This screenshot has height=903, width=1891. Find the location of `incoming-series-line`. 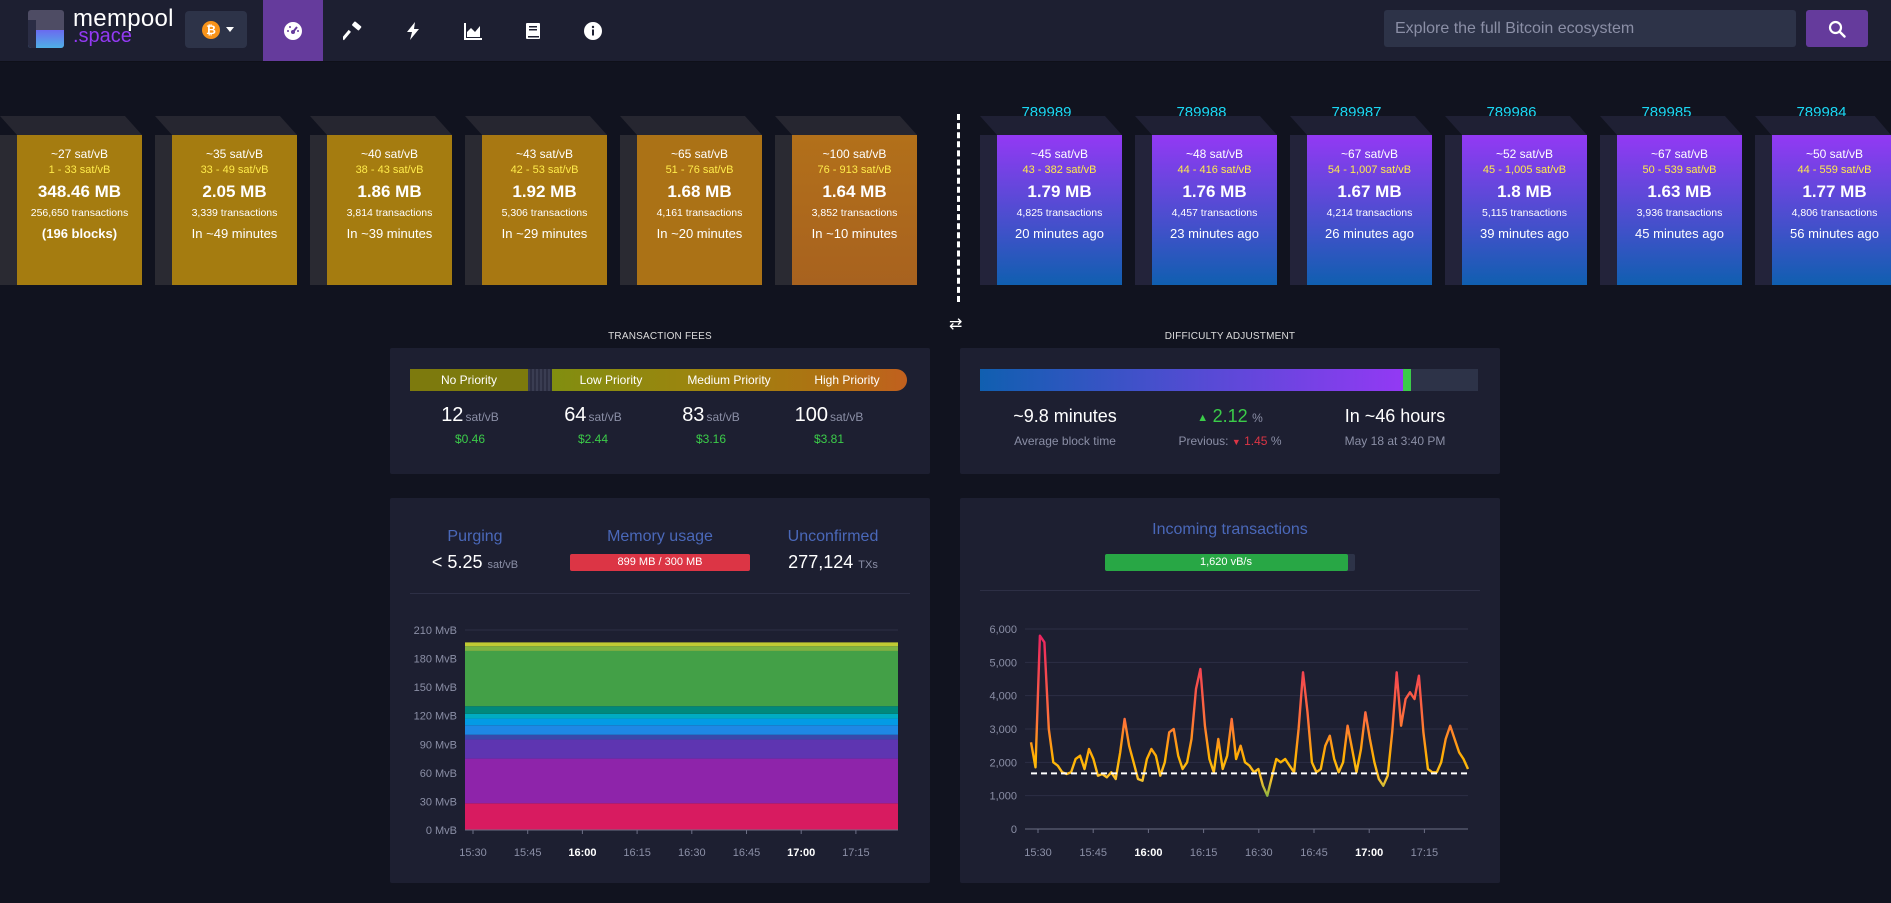

incoming-series-line is located at coordinates (1249, 715).